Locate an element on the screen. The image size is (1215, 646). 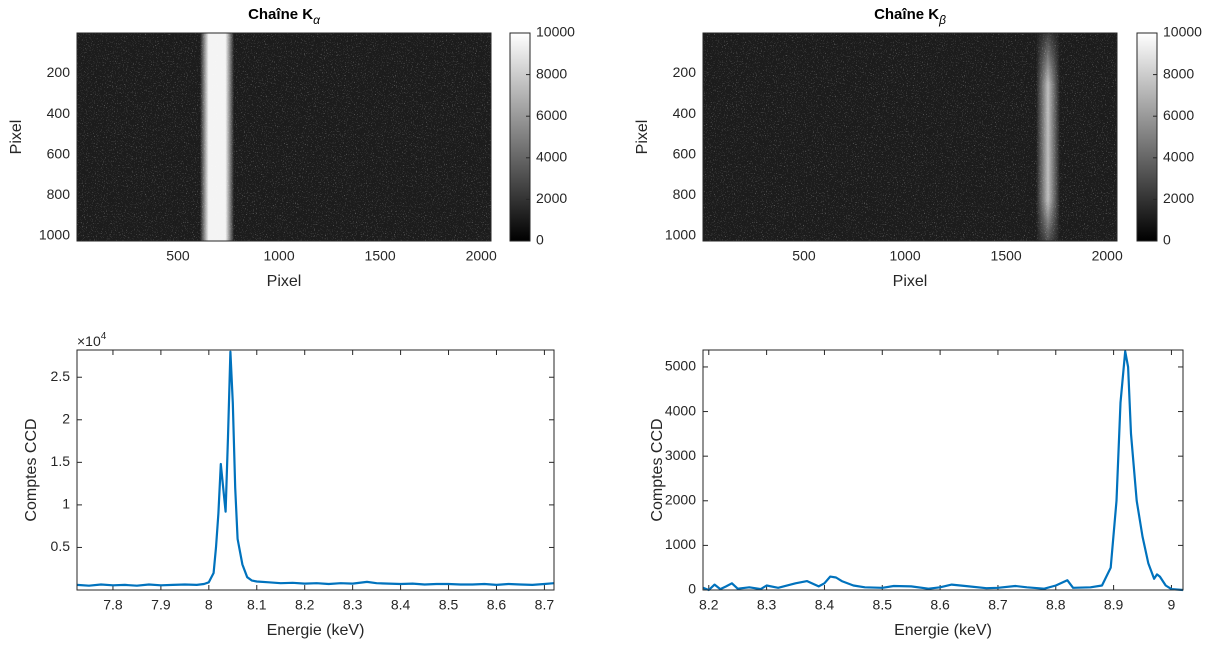
y-tick-label: 3000 is located at coordinates (680, 455).